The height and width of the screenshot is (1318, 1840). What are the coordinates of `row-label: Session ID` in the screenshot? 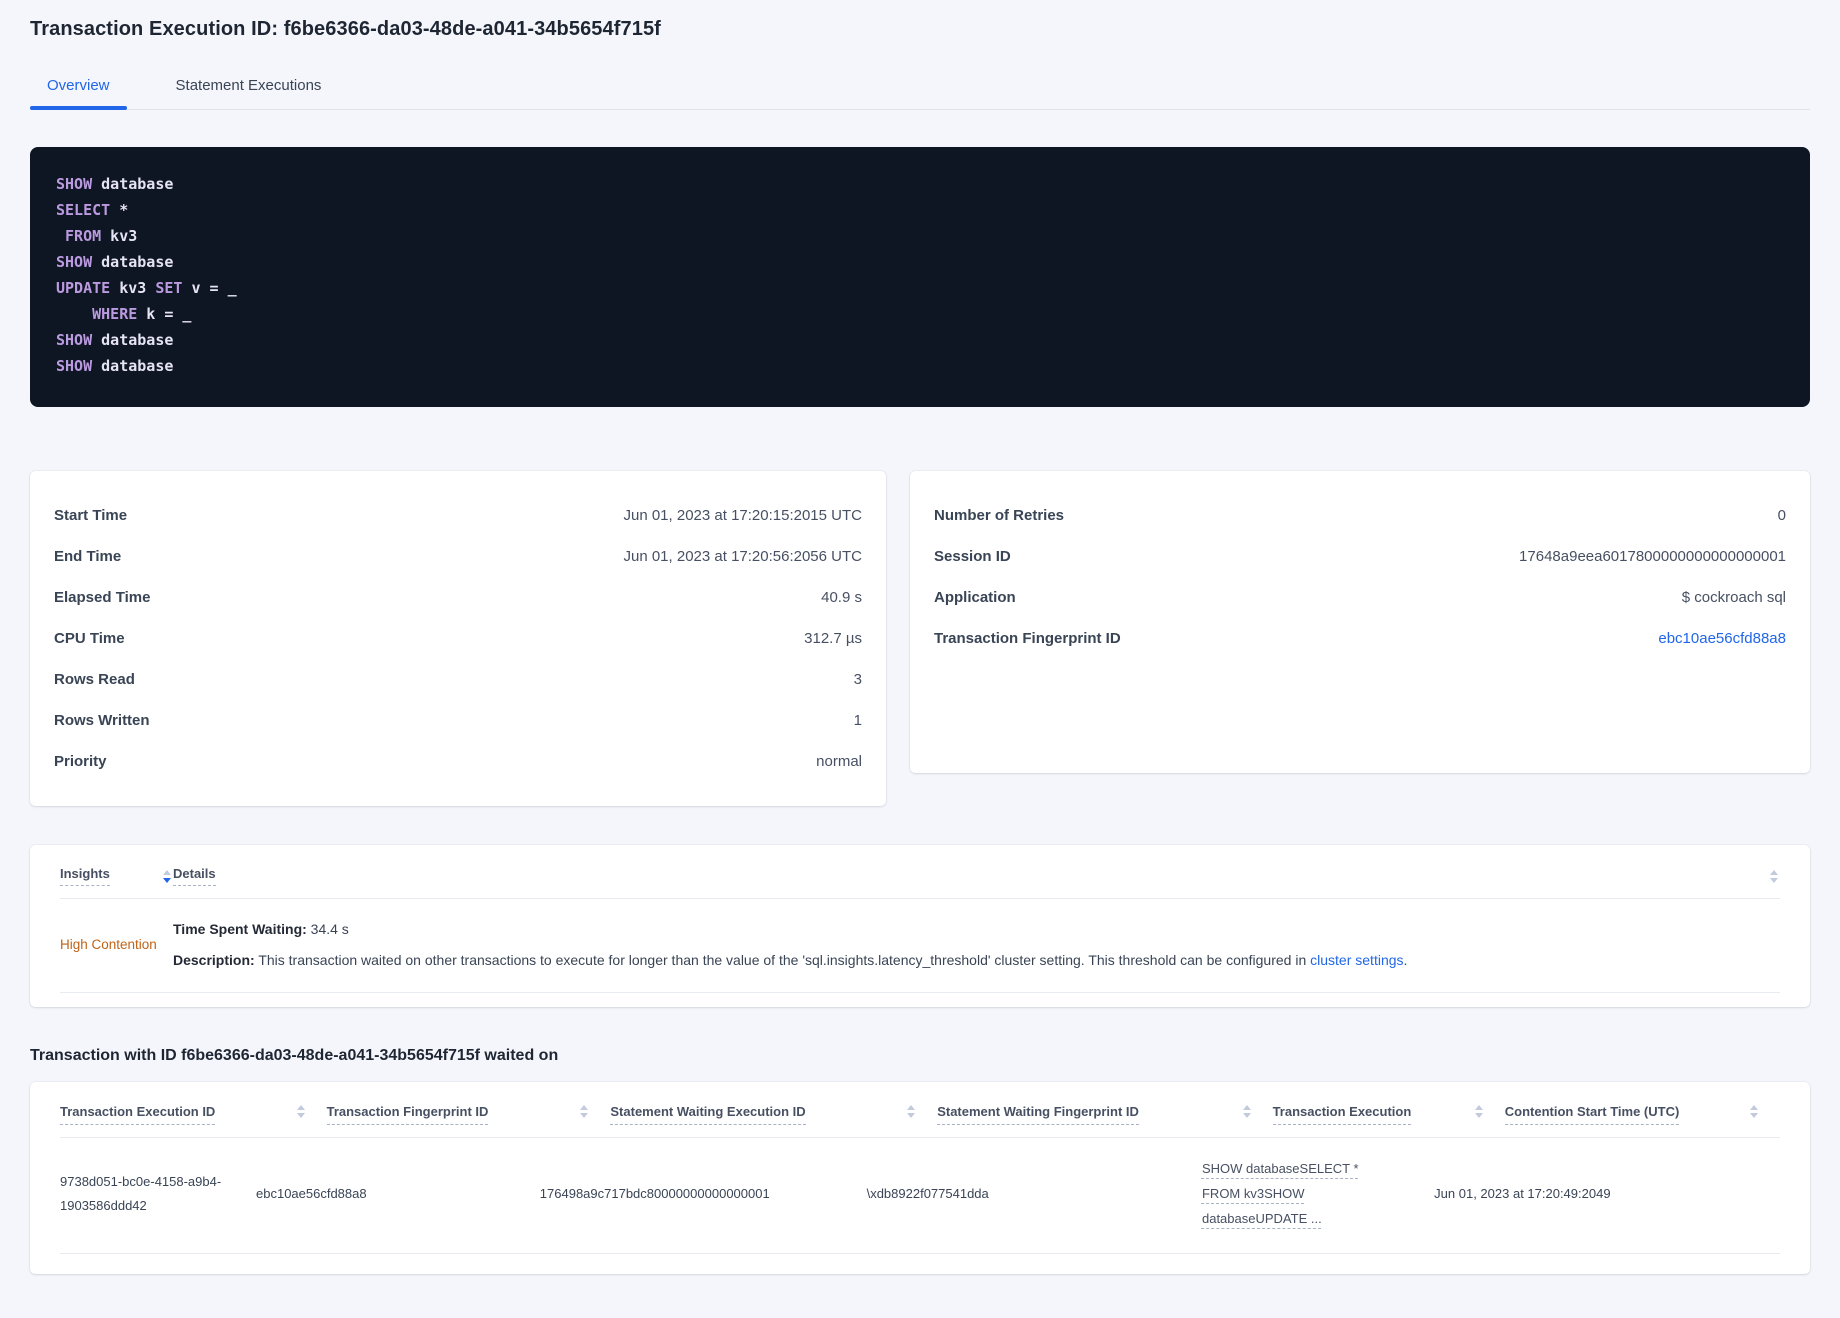 It's located at (972, 556).